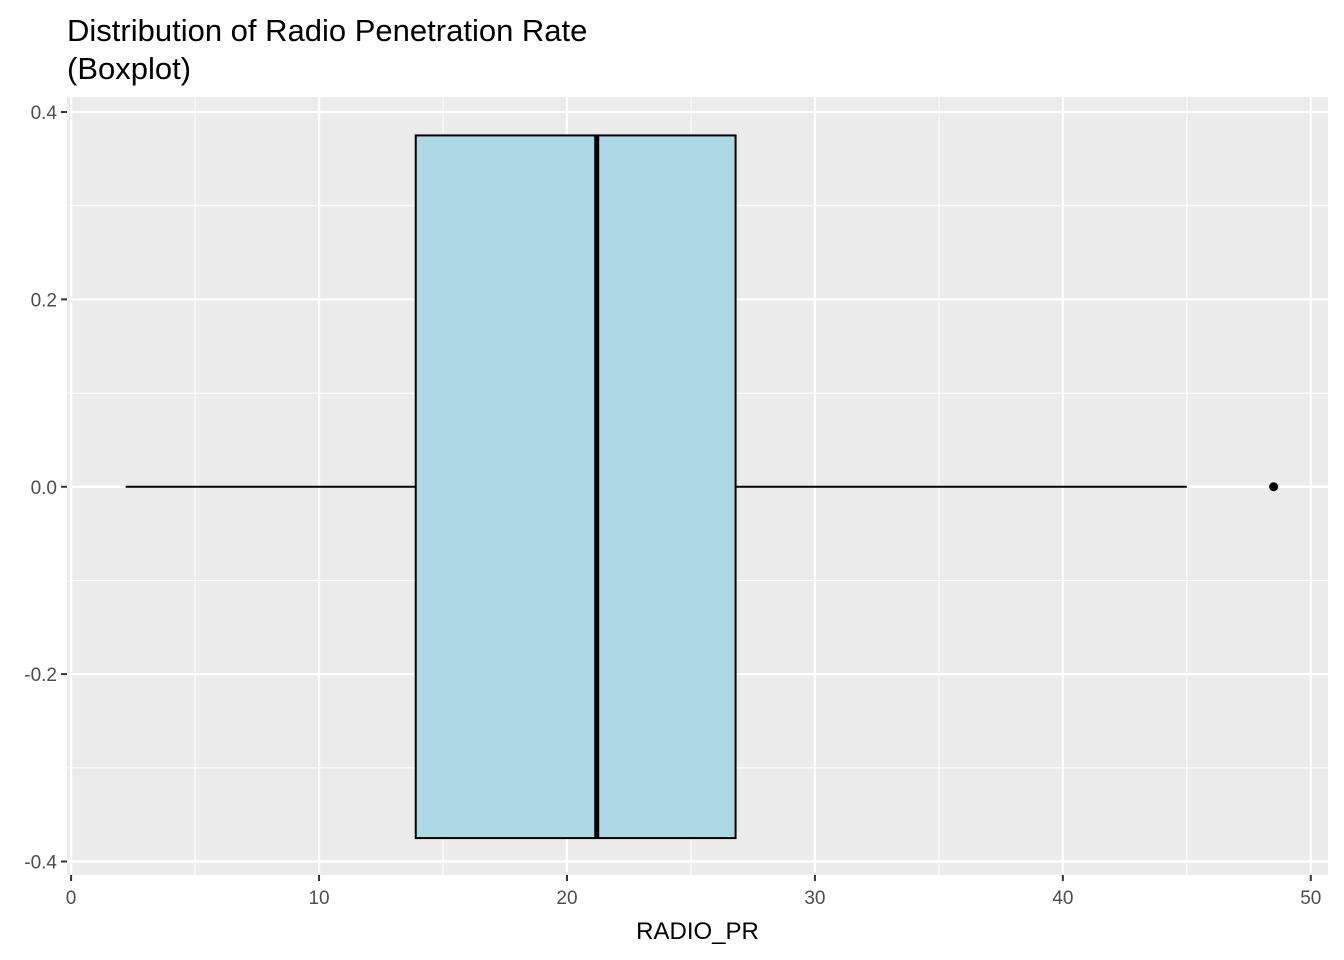  What do you see at coordinates (1062, 898) in the screenshot?
I see `x-tick-label: 40` at bounding box center [1062, 898].